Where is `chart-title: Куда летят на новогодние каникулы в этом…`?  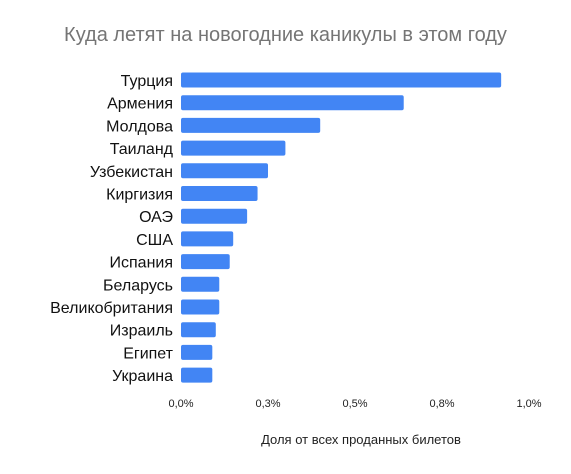
chart-title: Куда летят на новогодние каникулы в этом… is located at coordinates (285, 35).